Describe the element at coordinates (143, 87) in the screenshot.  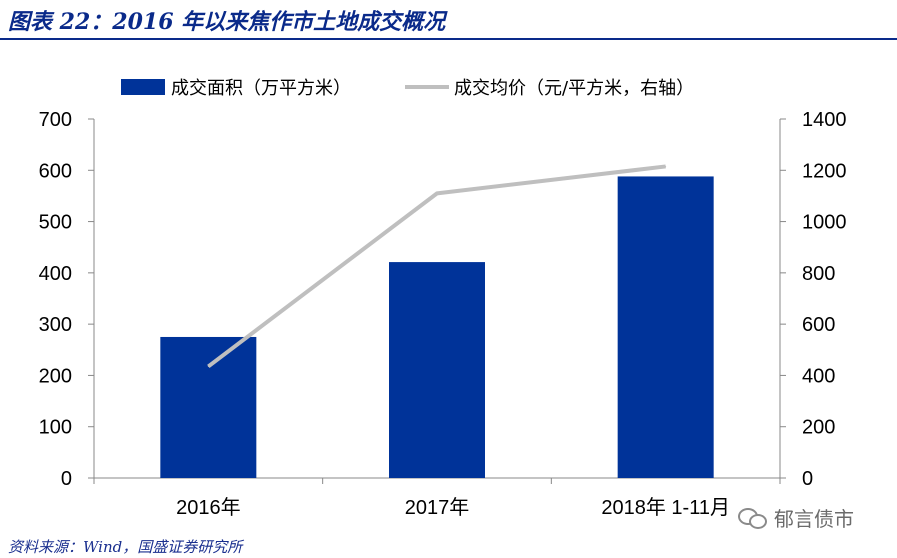
I see `legend-swatch-bar` at that location.